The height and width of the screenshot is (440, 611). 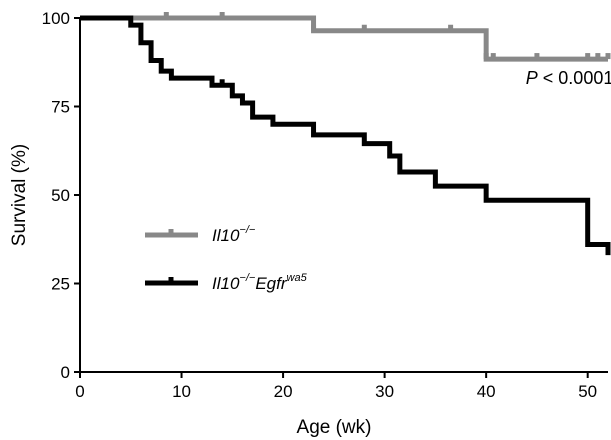 What do you see at coordinates (297, 278) in the screenshot?
I see `legend-label-il10-egfr-suffix-sup: wa5` at bounding box center [297, 278].